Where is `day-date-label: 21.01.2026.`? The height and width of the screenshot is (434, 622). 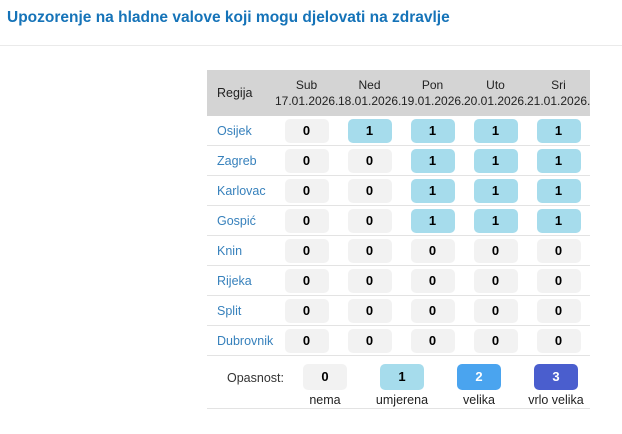 day-date-label: 21.01.2026. is located at coordinates (559, 101).